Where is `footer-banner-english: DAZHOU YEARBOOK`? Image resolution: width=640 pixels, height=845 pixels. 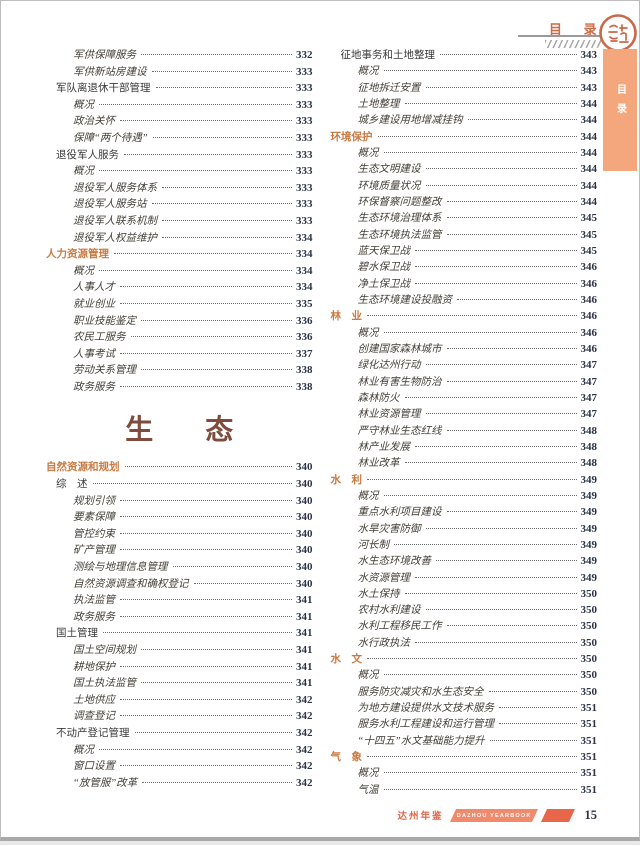
footer-banner-english: DAZHOU YEARBOOK is located at coordinates (493, 815).